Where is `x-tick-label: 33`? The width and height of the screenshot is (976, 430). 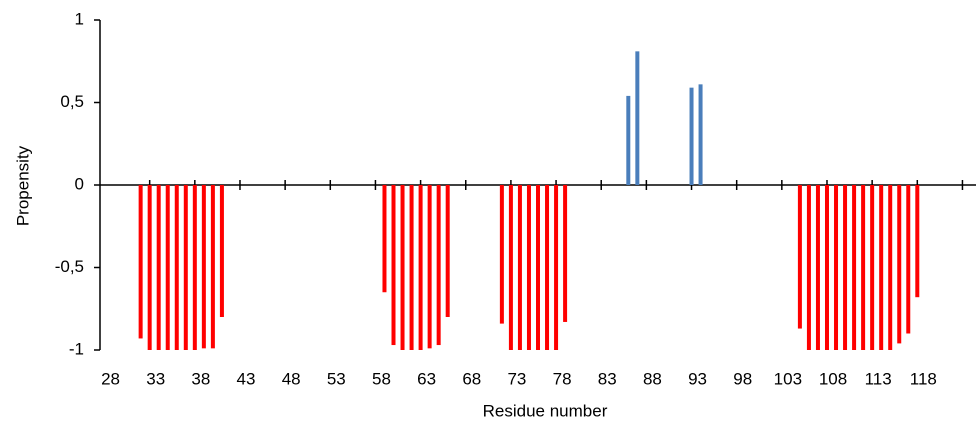
x-tick-label: 33 is located at coordinates (155, 378).